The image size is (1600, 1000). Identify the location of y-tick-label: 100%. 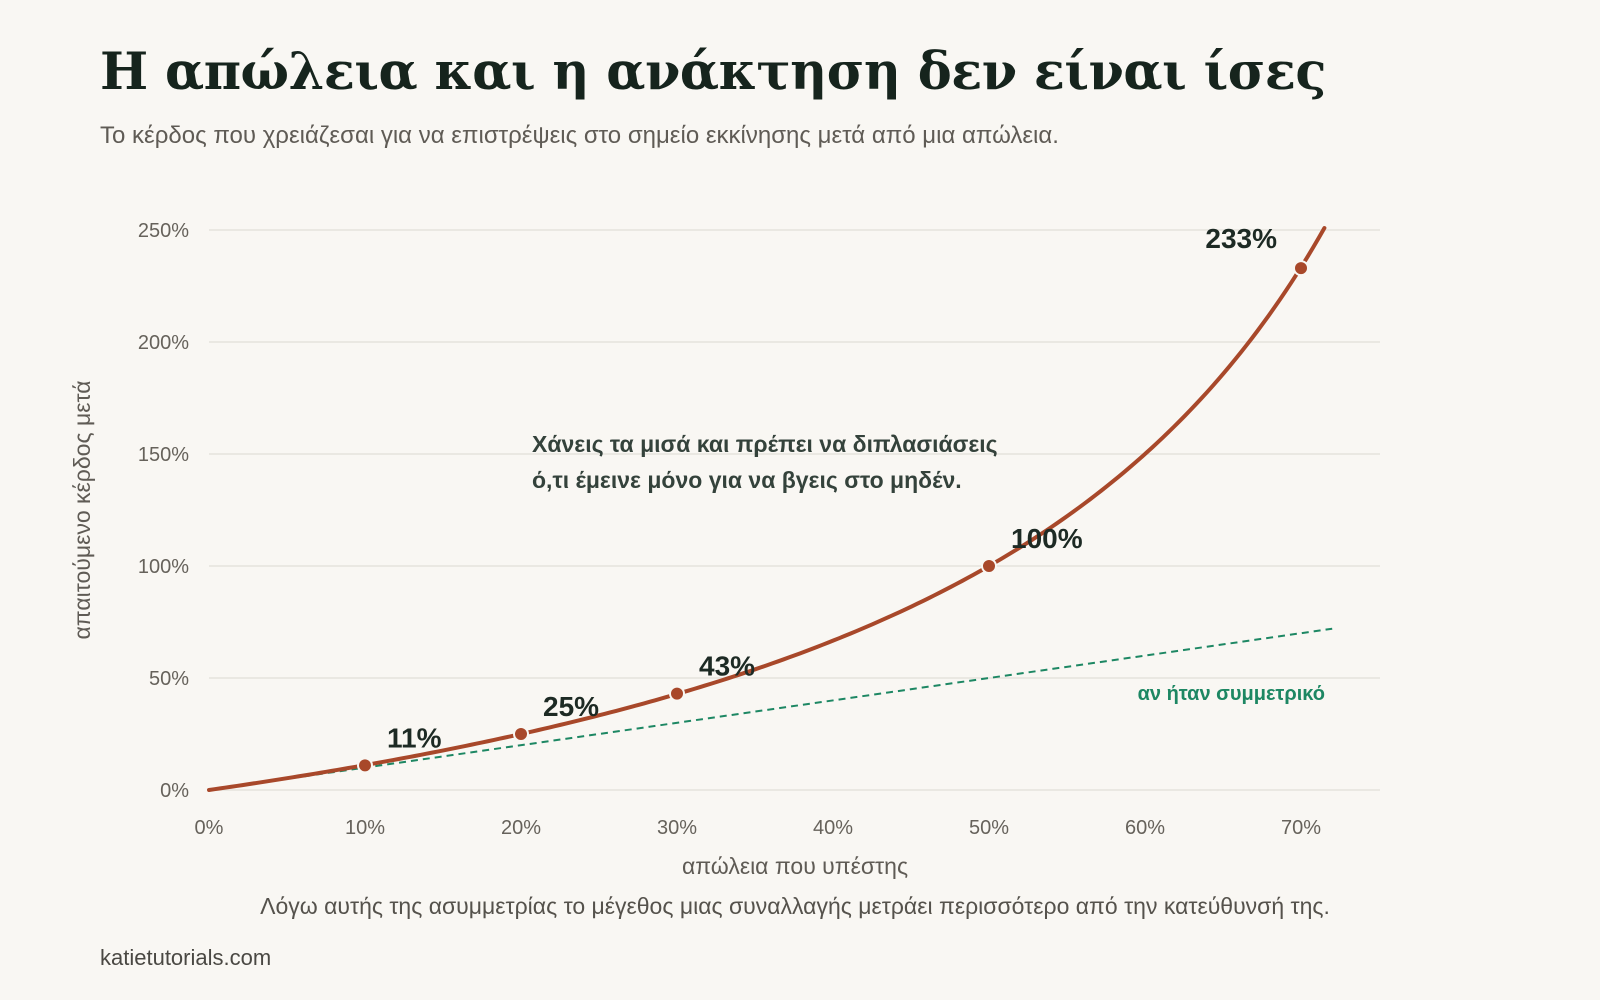
(163, 567).